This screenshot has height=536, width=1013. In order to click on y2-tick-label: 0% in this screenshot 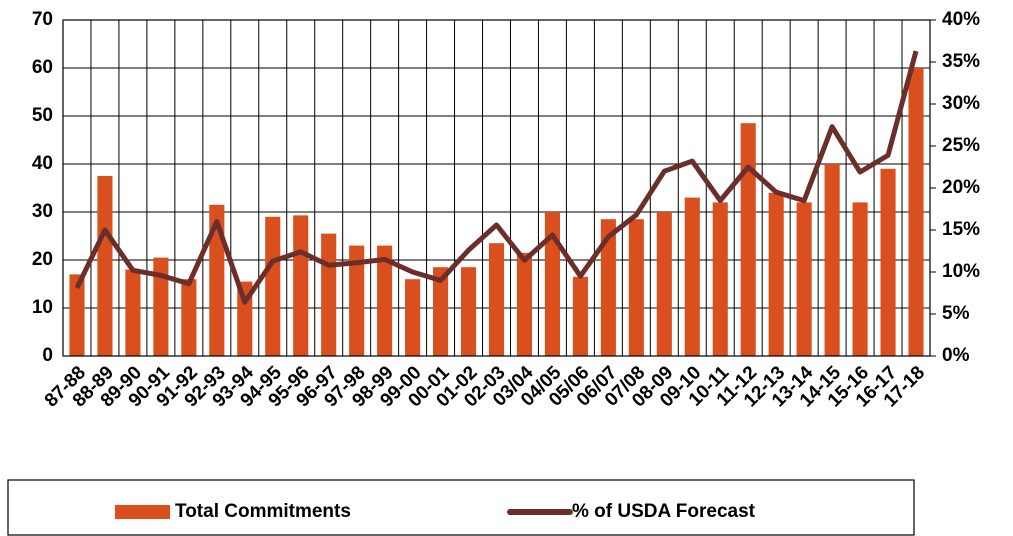, I will do `click(956, 355)`.